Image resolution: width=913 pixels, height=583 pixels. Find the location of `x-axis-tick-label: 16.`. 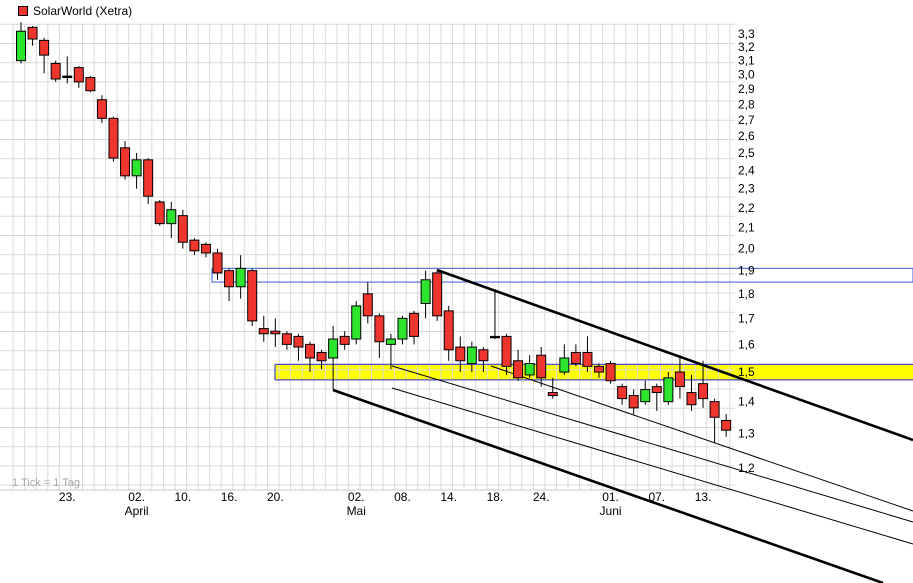

x-axis-tick-label: 16. is located at coordinates (229, 497).